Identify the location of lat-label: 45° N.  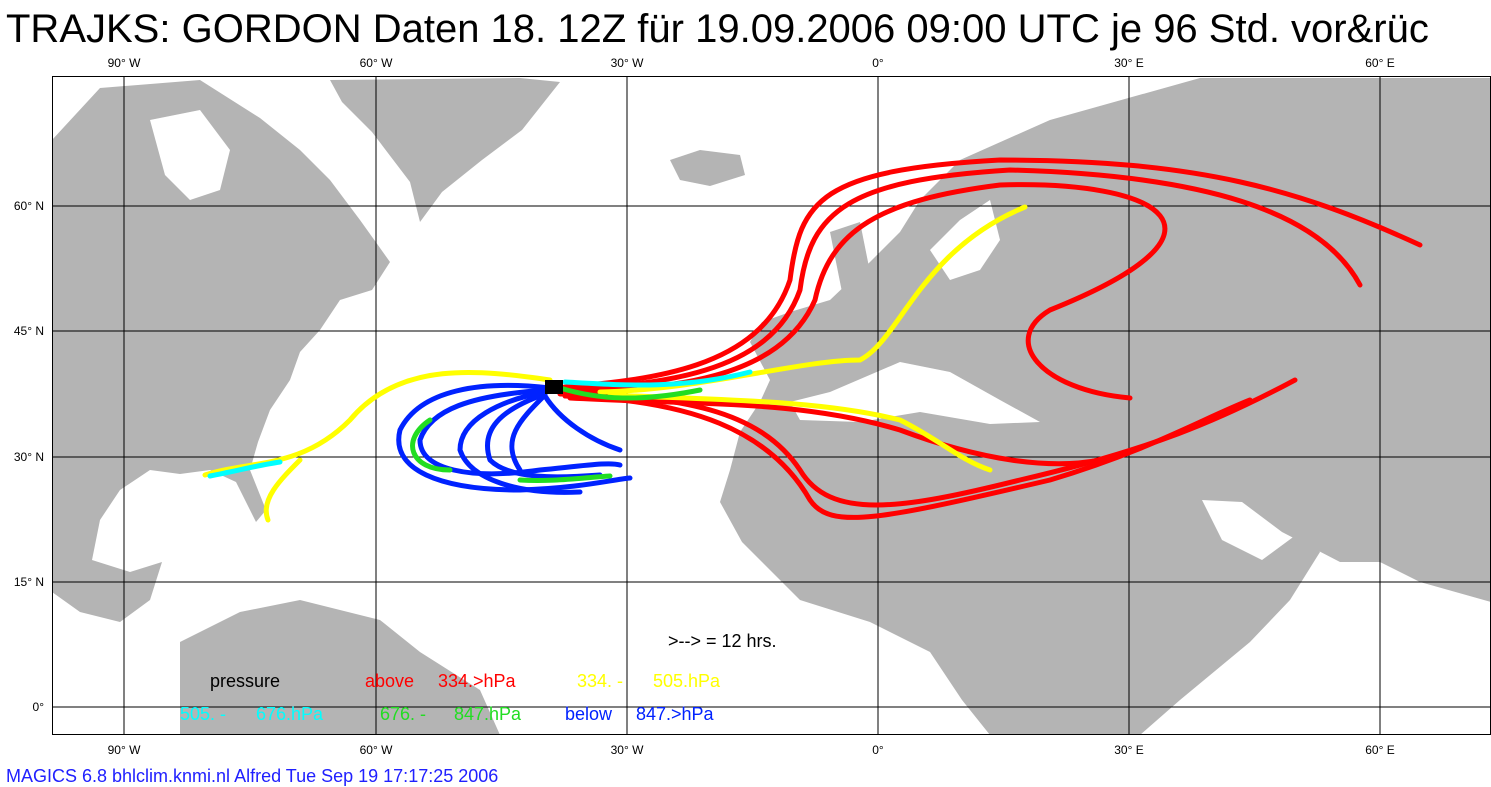
(29, 331).